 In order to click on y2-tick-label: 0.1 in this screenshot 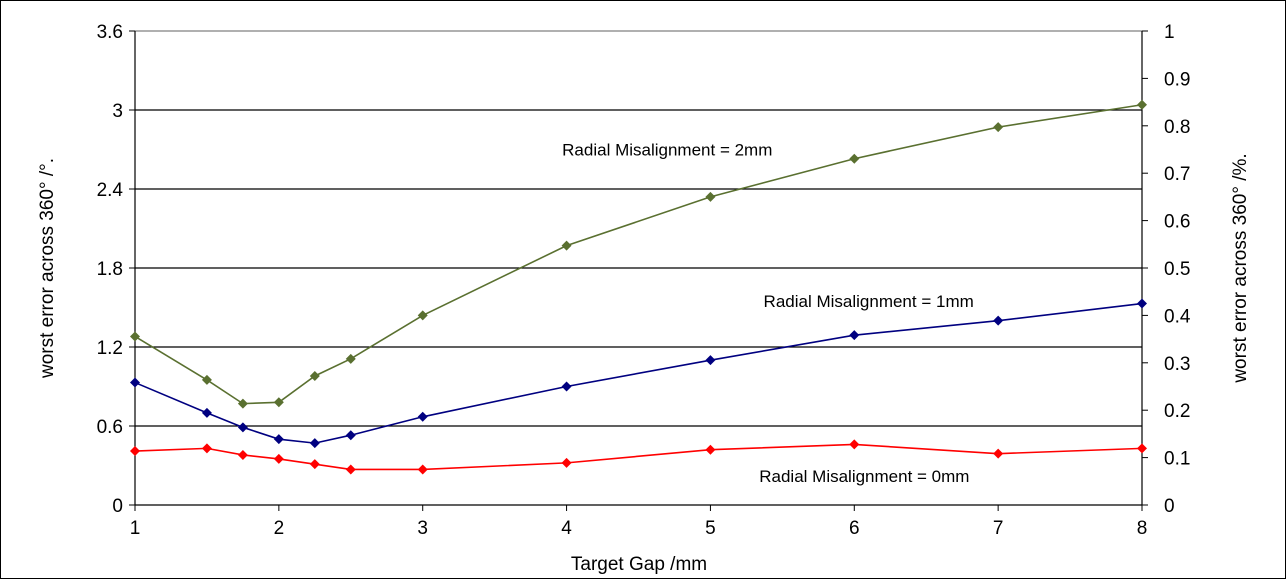, I will do `click(1177, 459)`.